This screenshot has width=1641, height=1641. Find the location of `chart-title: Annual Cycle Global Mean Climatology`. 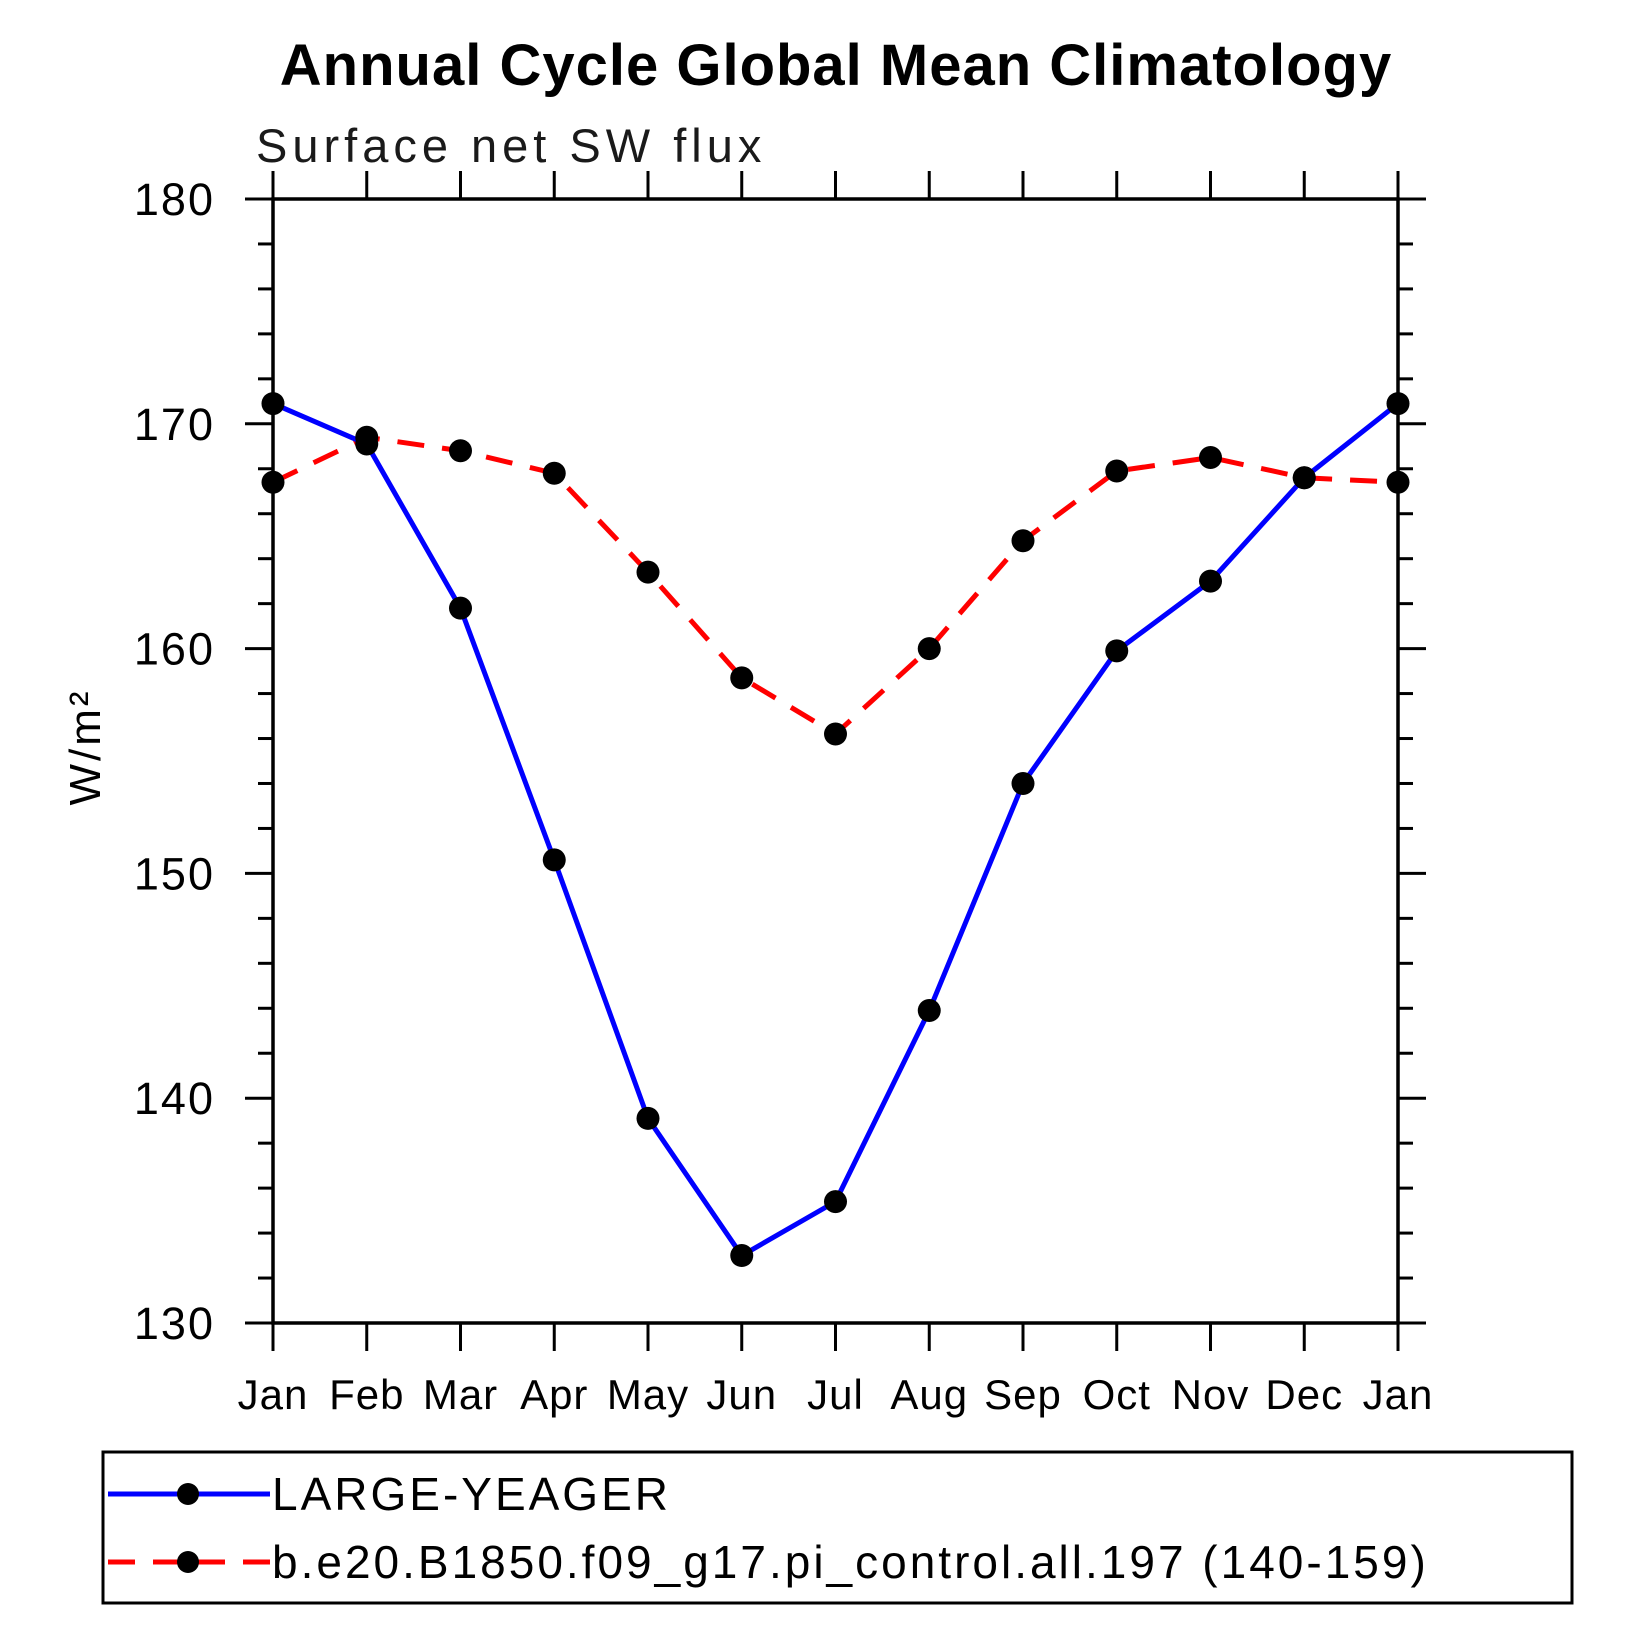

chart-title: Annual Cycle Global Mean Climatology is located at coordinates (836, 65).